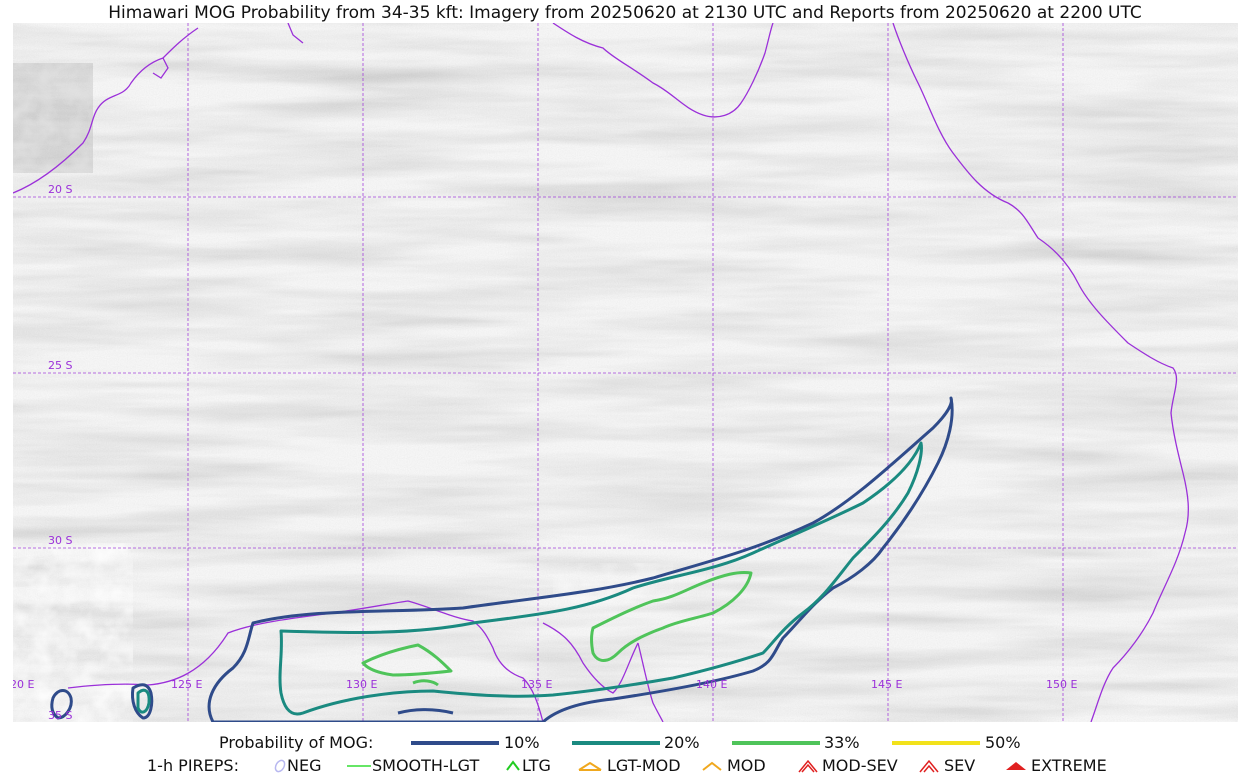 The height and width of the screenshot is (782, 1250). I want to click on lat-label-35s: 35 S, so click(60, 715).